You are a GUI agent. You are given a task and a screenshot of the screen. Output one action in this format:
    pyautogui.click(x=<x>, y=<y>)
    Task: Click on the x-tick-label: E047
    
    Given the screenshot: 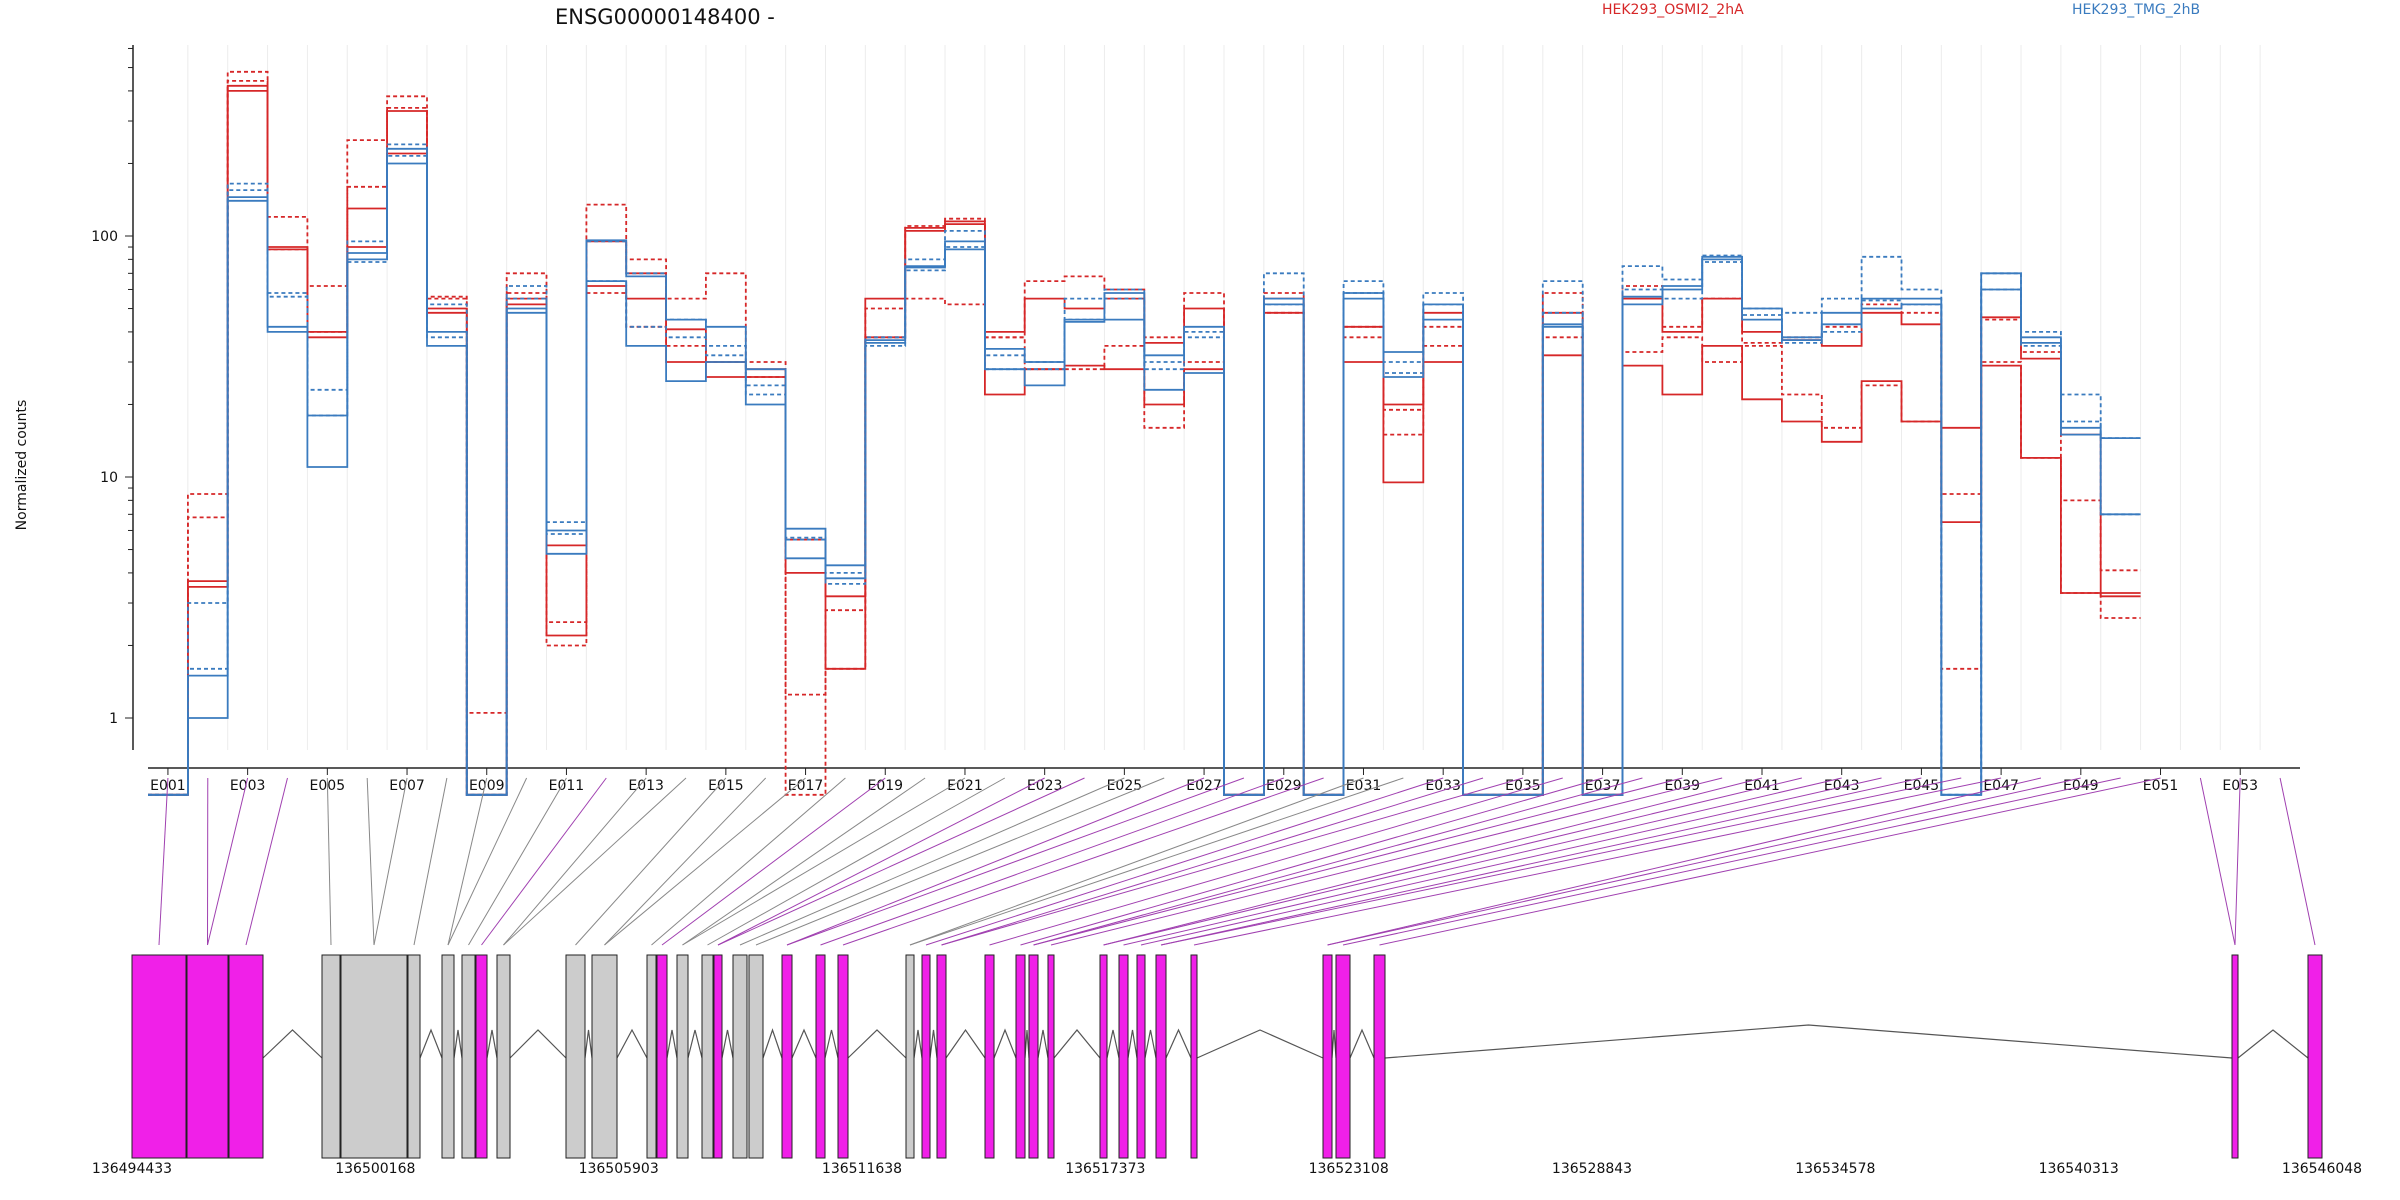 What is the action you would take?
    pyautogui.click(x=2001, y=786)
    